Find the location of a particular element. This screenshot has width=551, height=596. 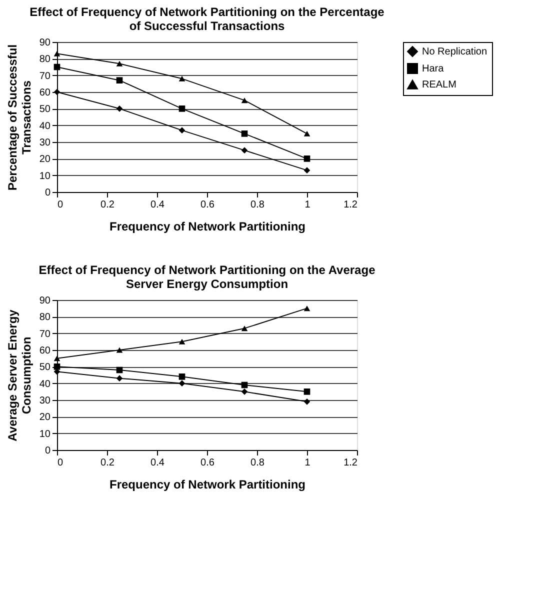

legend-label: Hara is located at coordinates (433, 69).